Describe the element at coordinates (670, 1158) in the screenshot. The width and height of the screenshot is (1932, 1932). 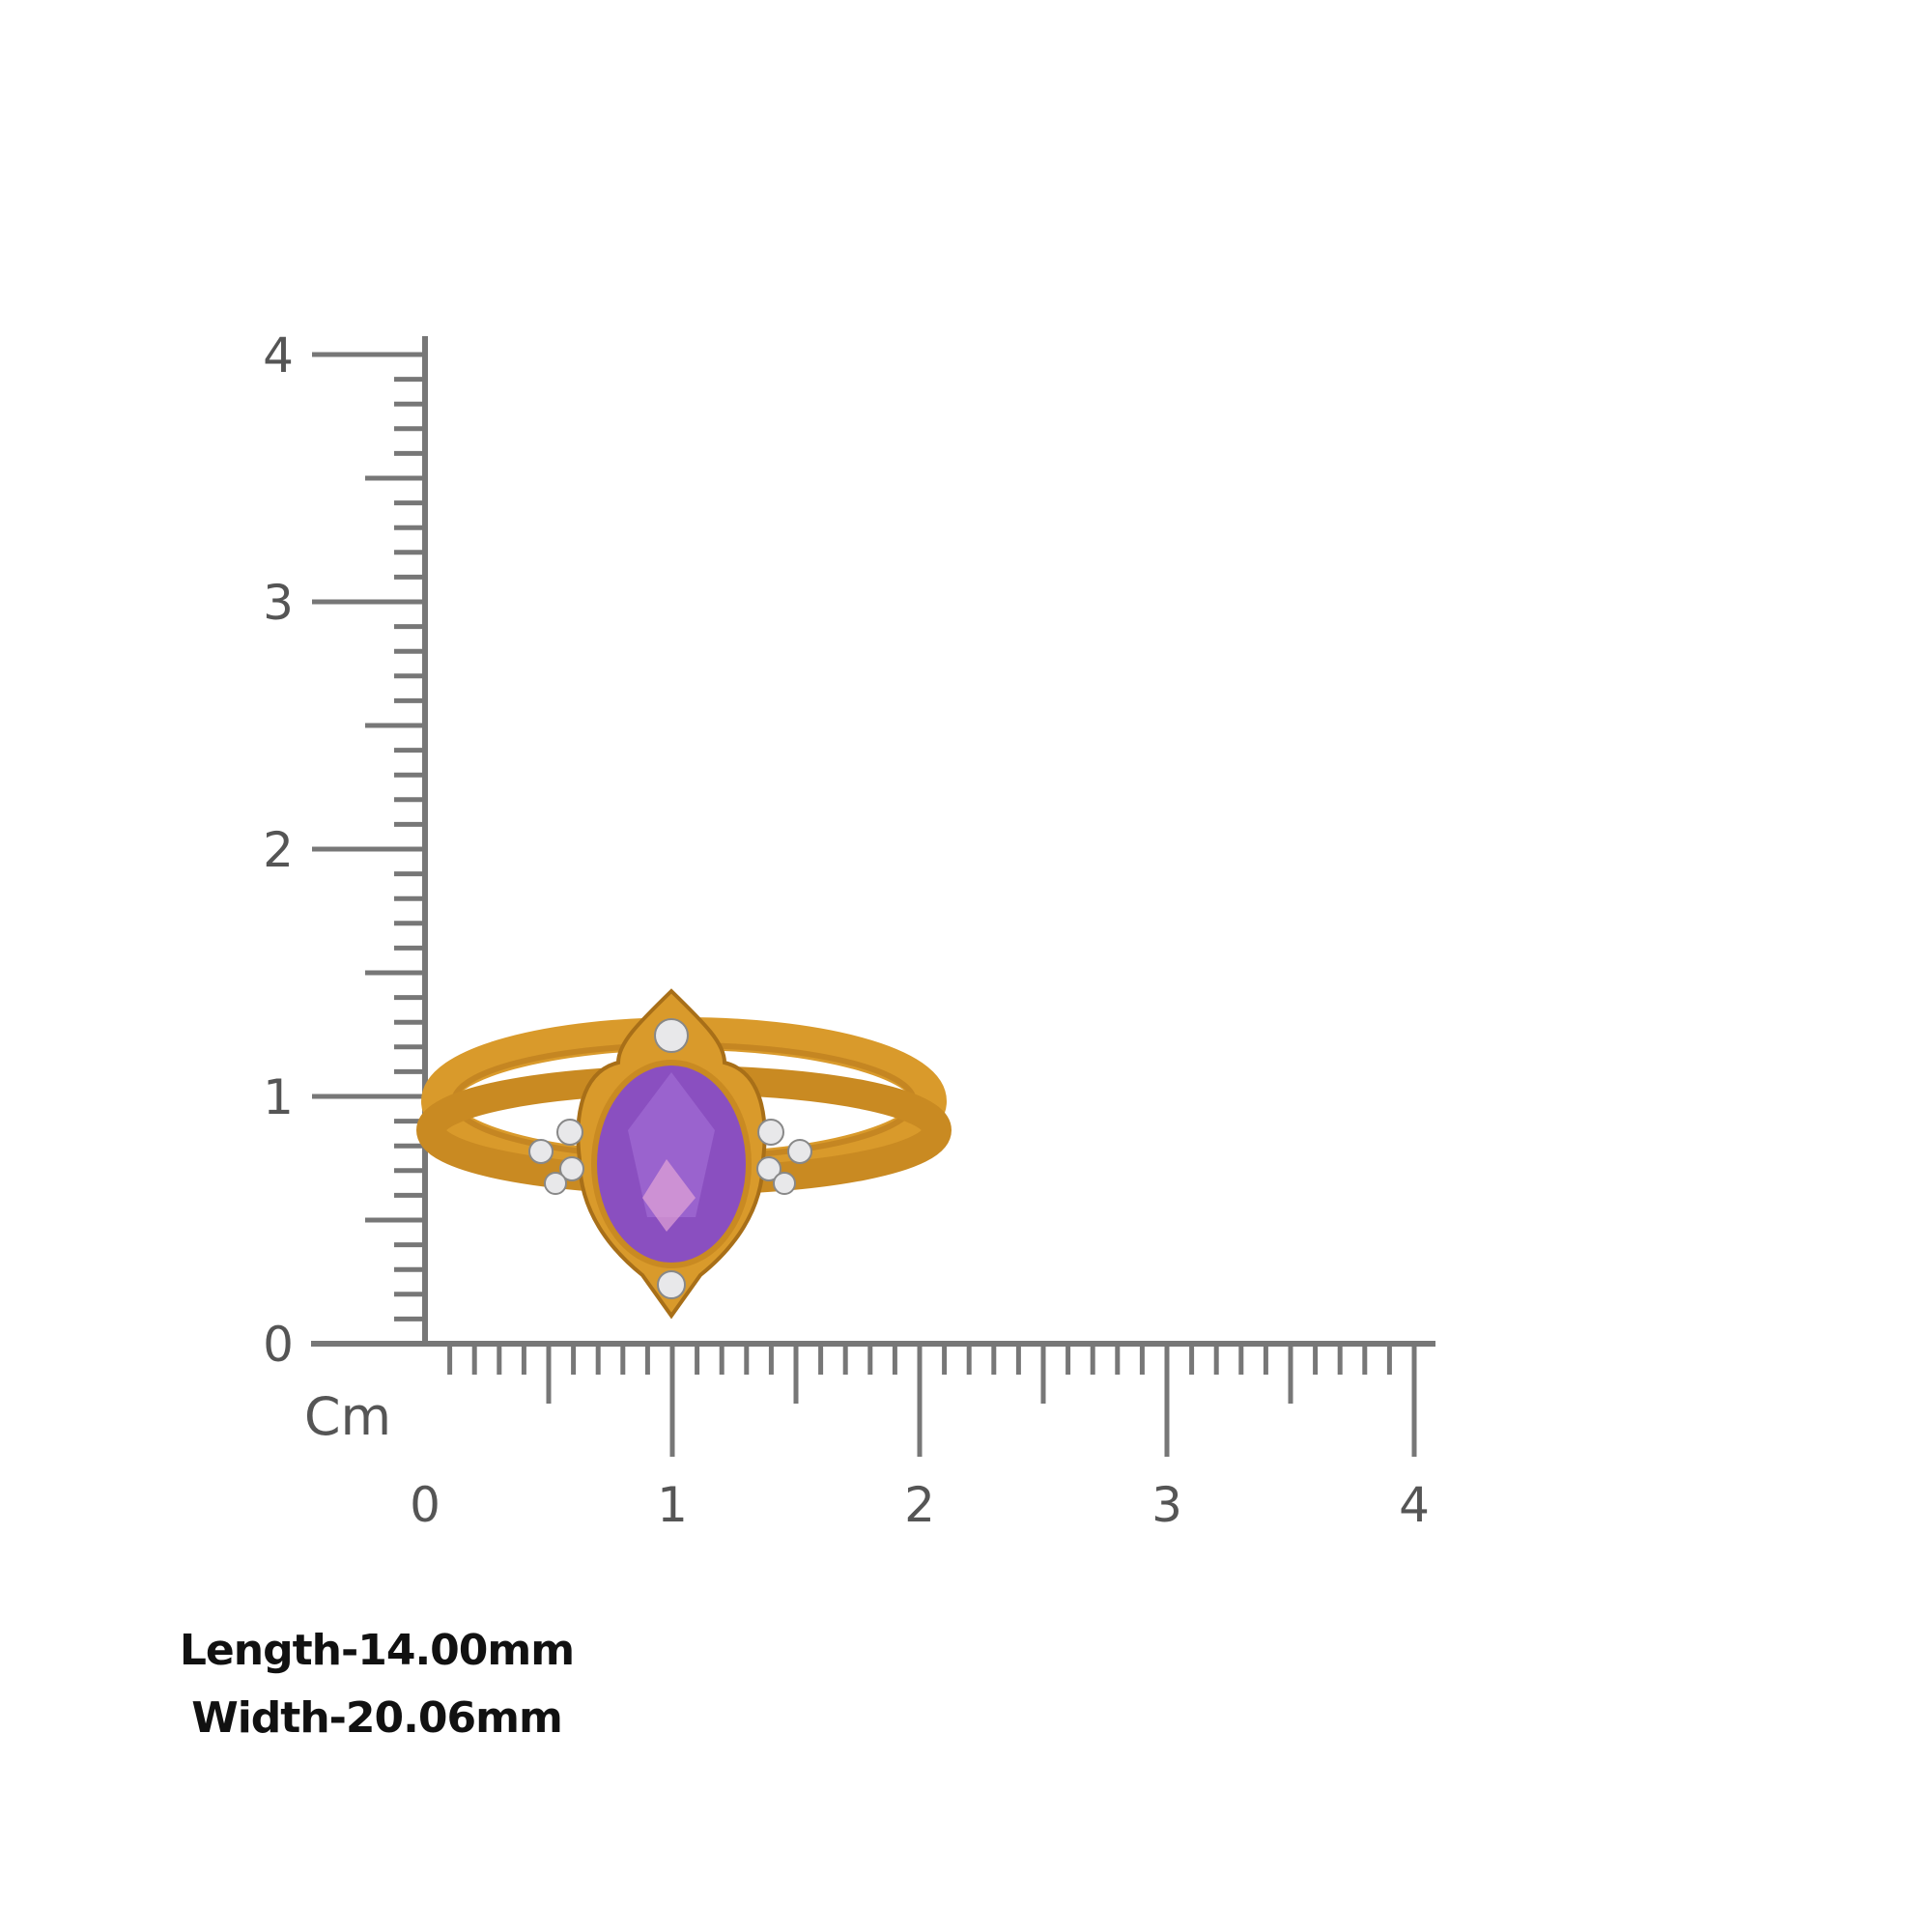
I see `side-diamonds` at that location.